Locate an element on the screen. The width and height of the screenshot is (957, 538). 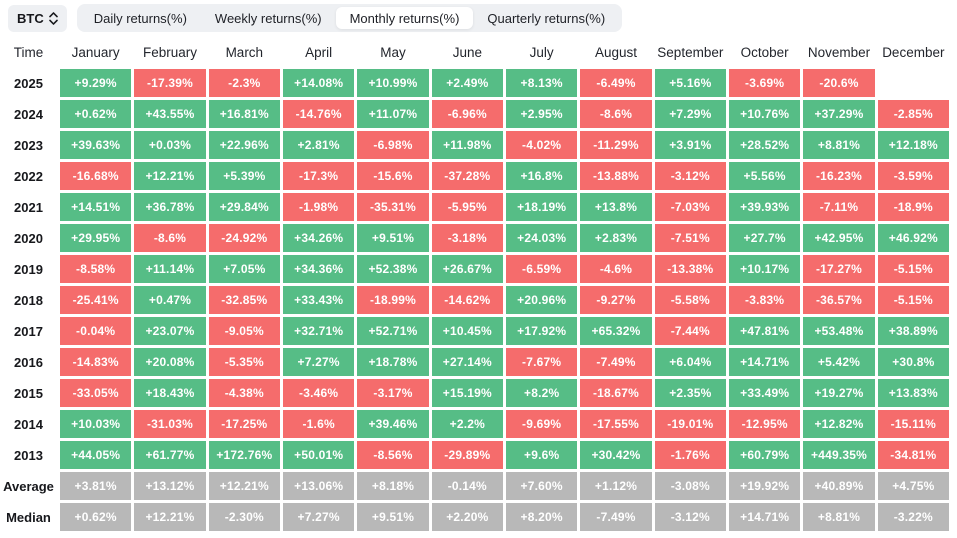
tab-daily: Daily returns(%) is located at coordinates (140, 18).